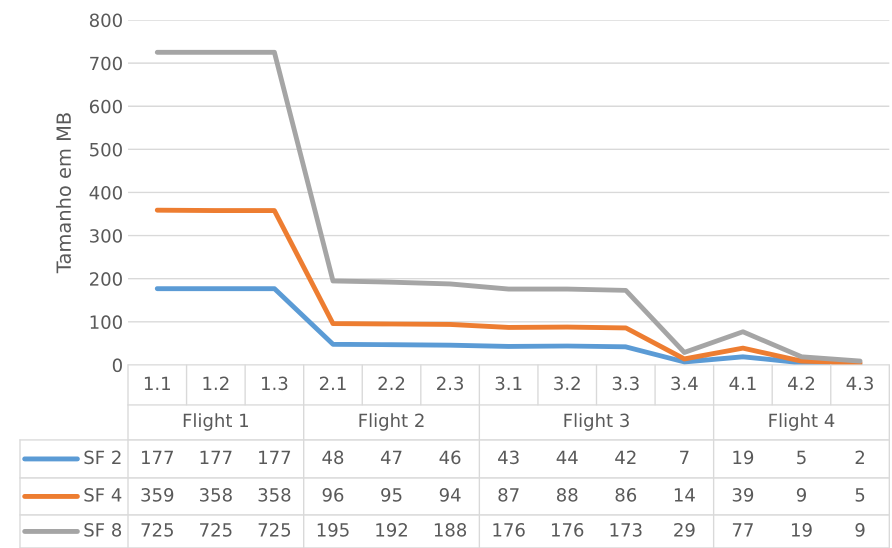 The image size is (892, 548). Describe the element at coordinates (216, 422) in the screenshot. I see `text: Flight 1` at that location.